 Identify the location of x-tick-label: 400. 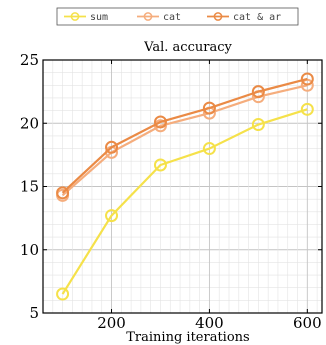
(209, 323).